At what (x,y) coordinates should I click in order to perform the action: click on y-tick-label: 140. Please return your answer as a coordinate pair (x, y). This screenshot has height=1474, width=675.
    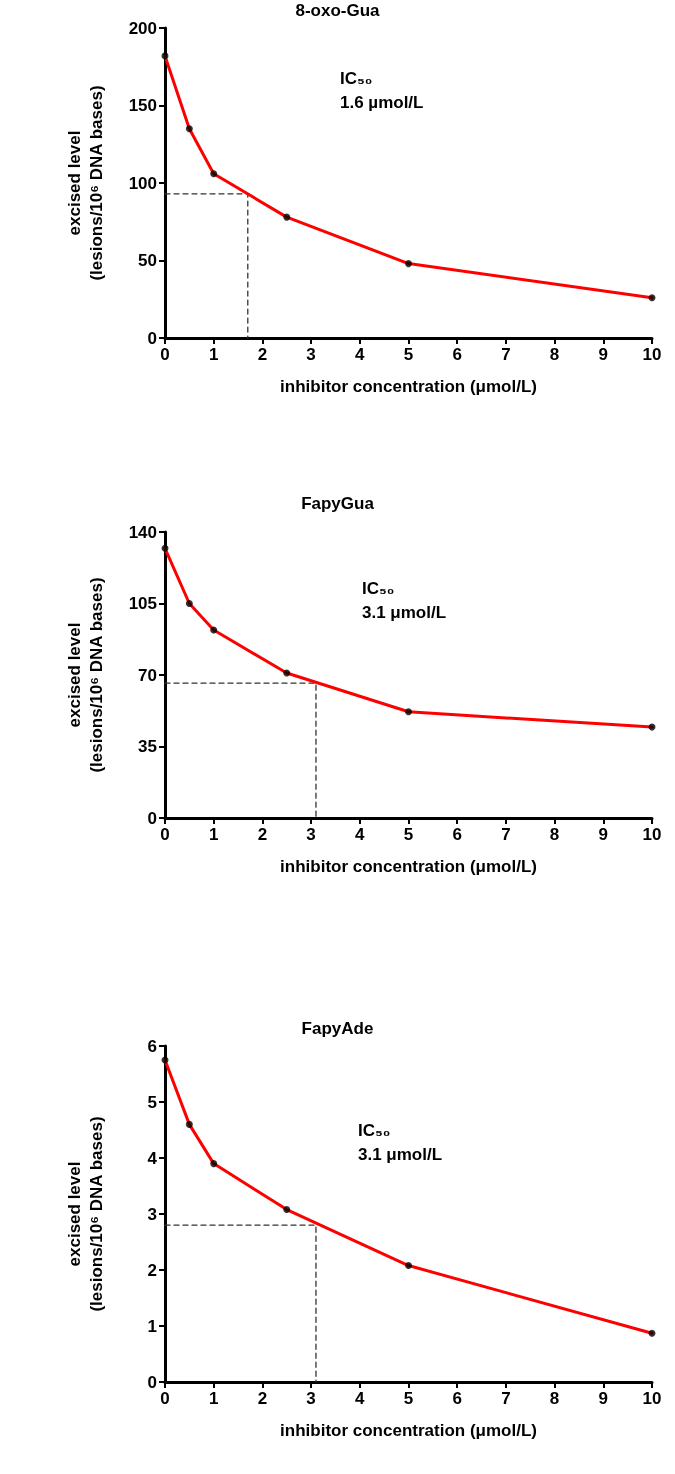
    Looking at the image, I should click on (142, 532).